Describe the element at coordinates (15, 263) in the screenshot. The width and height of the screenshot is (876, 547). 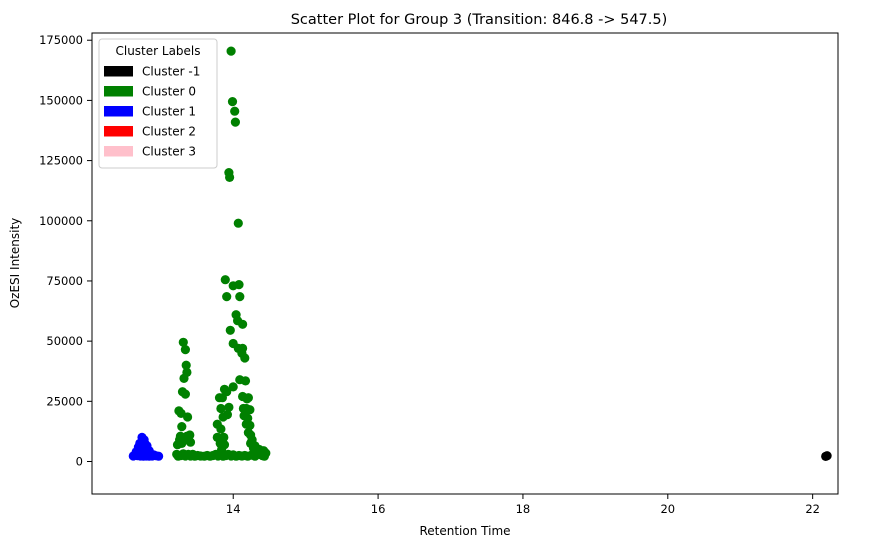
I see `y-axis-label: OzESI Intensity` at that location.